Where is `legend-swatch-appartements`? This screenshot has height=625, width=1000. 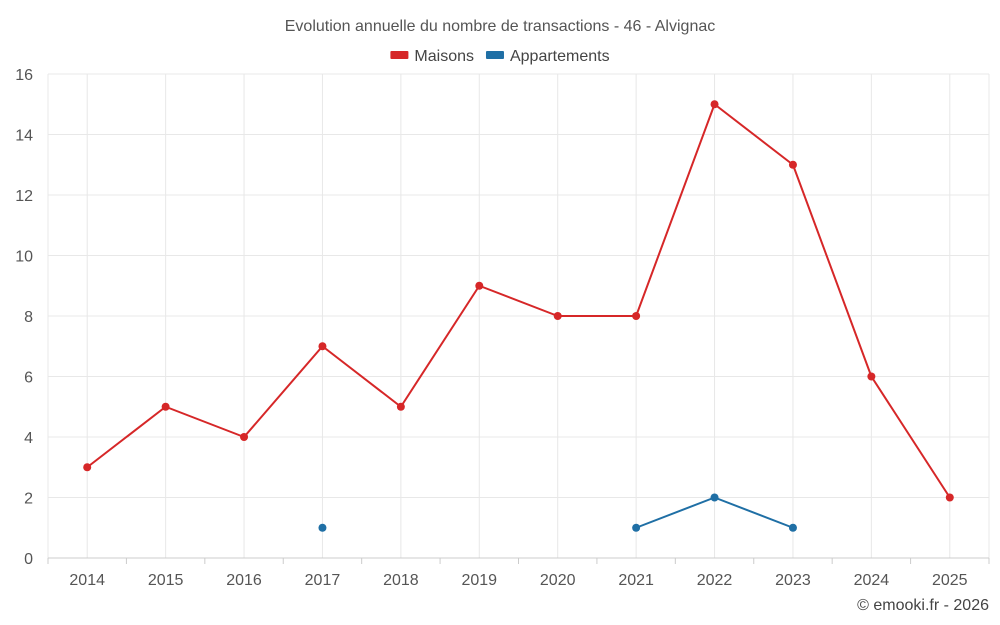
legend-swatch-appartements is located at coordinates (494, 55).